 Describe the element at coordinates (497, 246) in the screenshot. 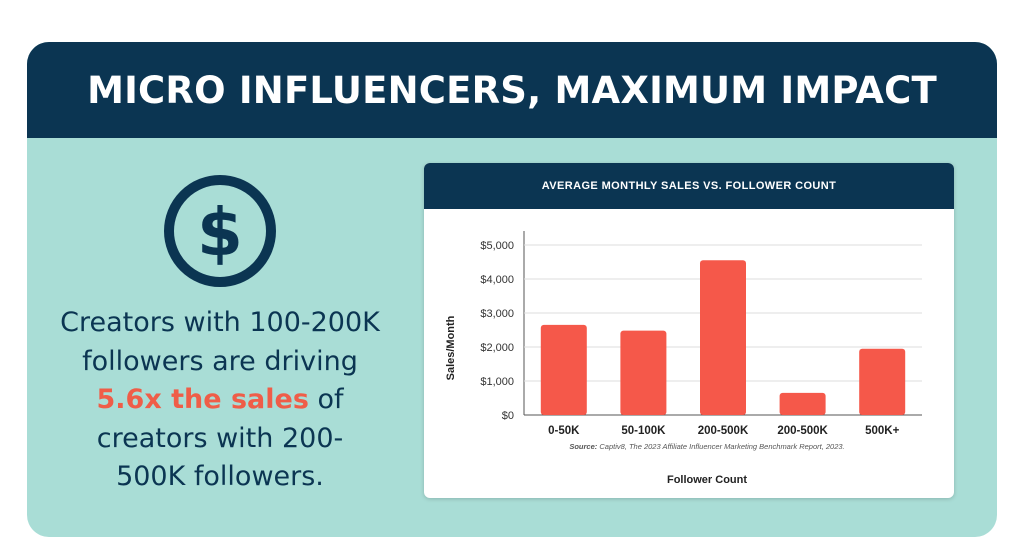

I see `y-tick-label: $5,000` at that location.